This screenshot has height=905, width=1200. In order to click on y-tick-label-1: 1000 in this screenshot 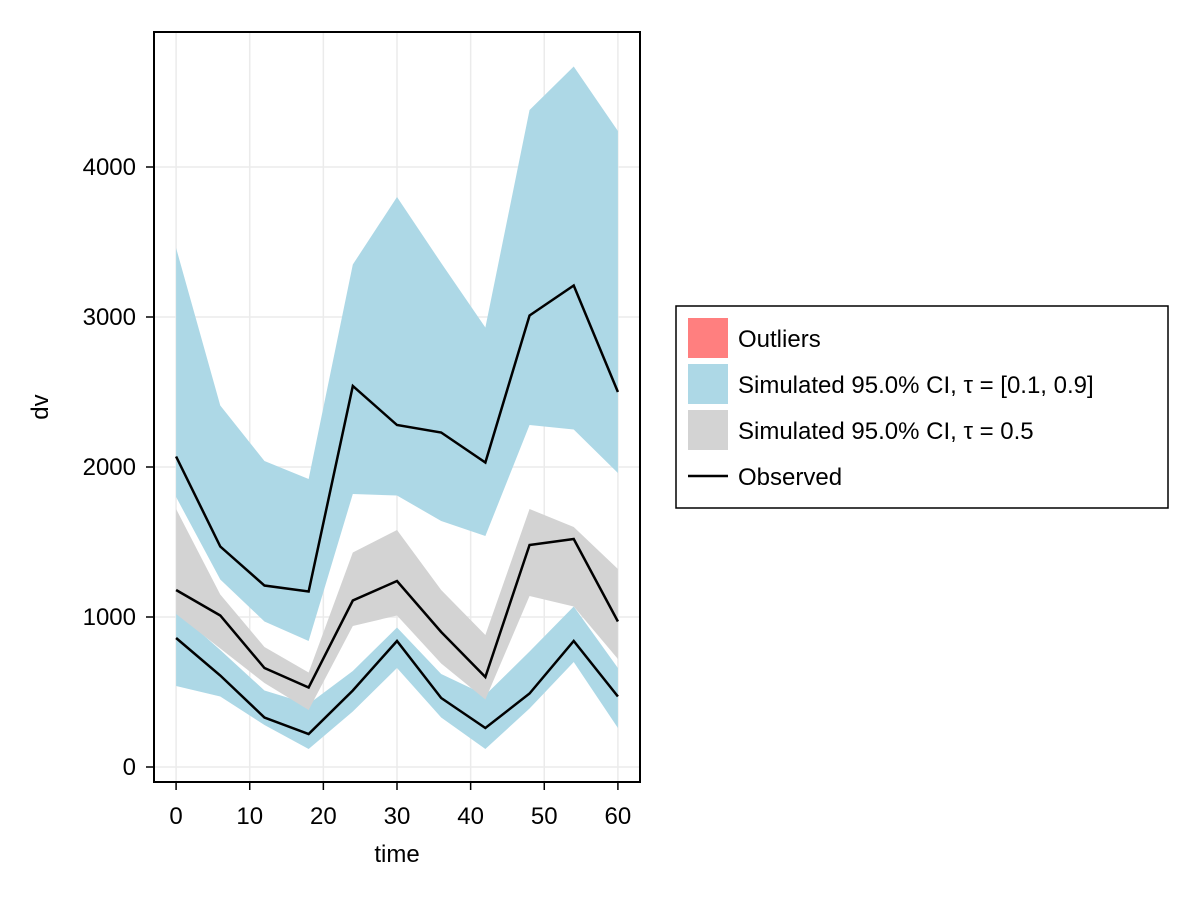, I will do `click(109, 617)`.